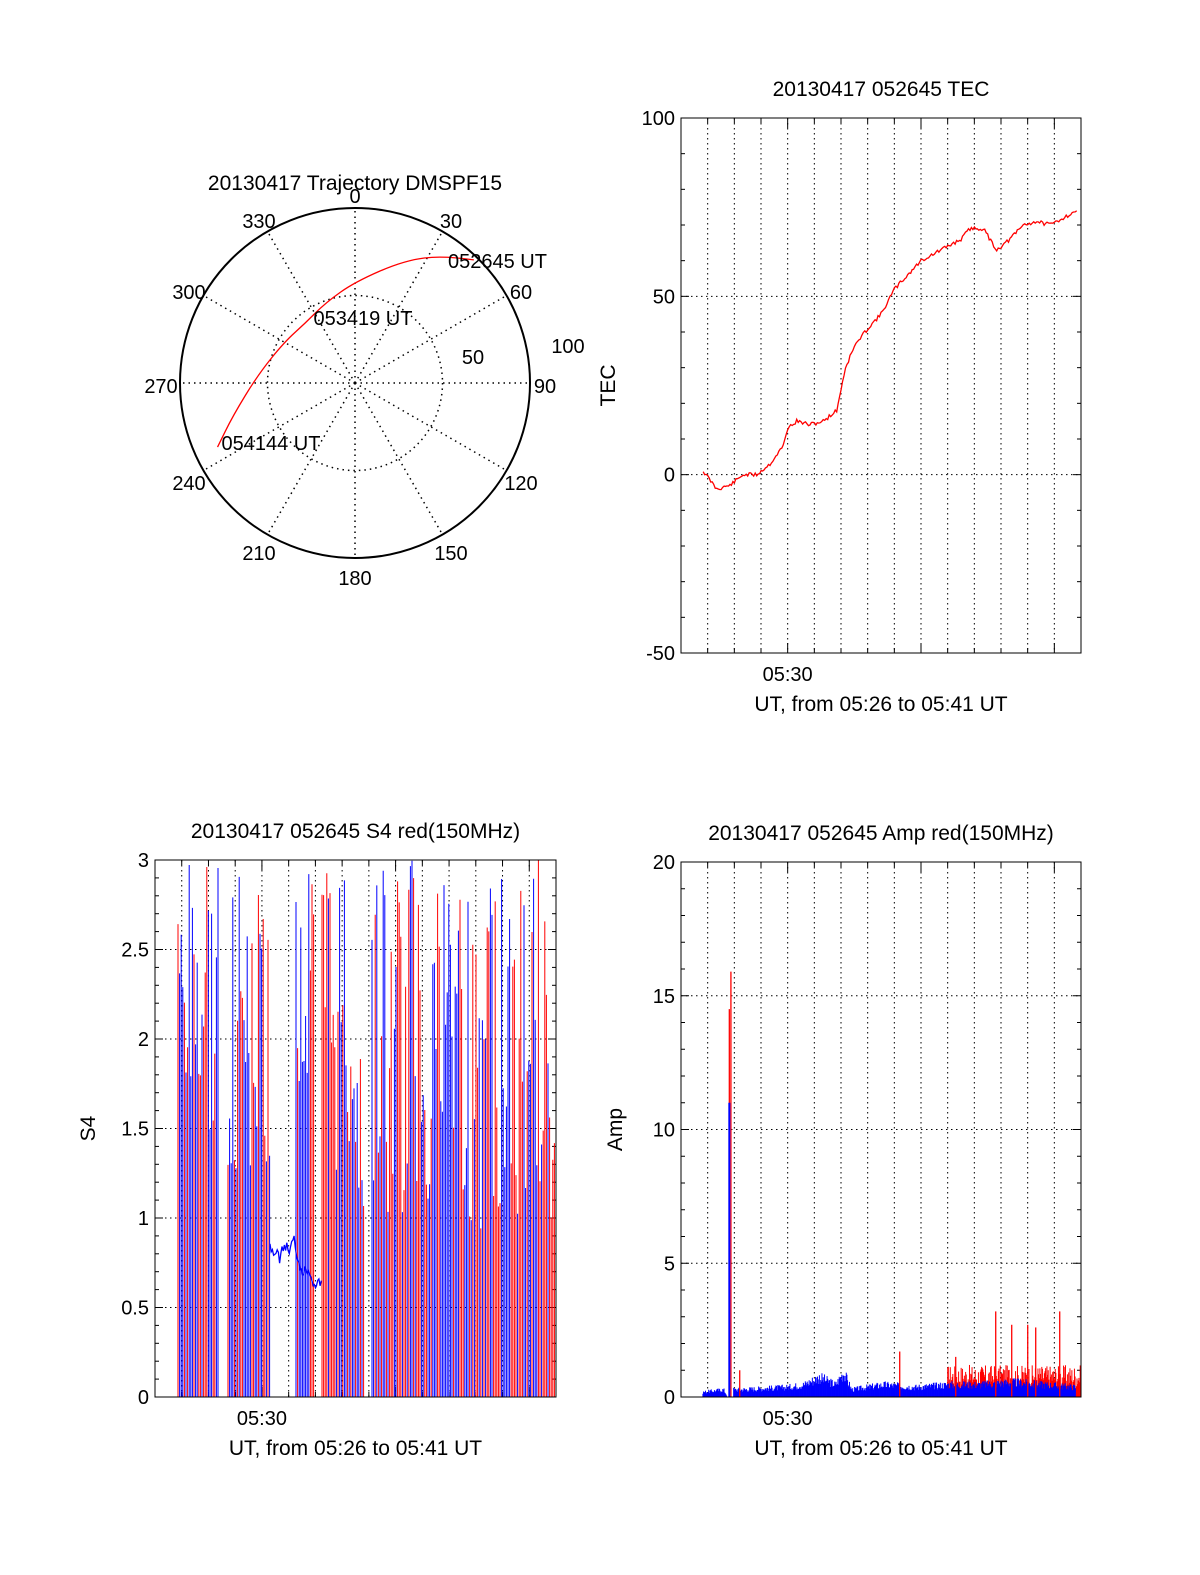 Image resolution: width=1200 pixels, height=1575 pixels. I want to click on y-tick-label: 15, so click(664, 997).